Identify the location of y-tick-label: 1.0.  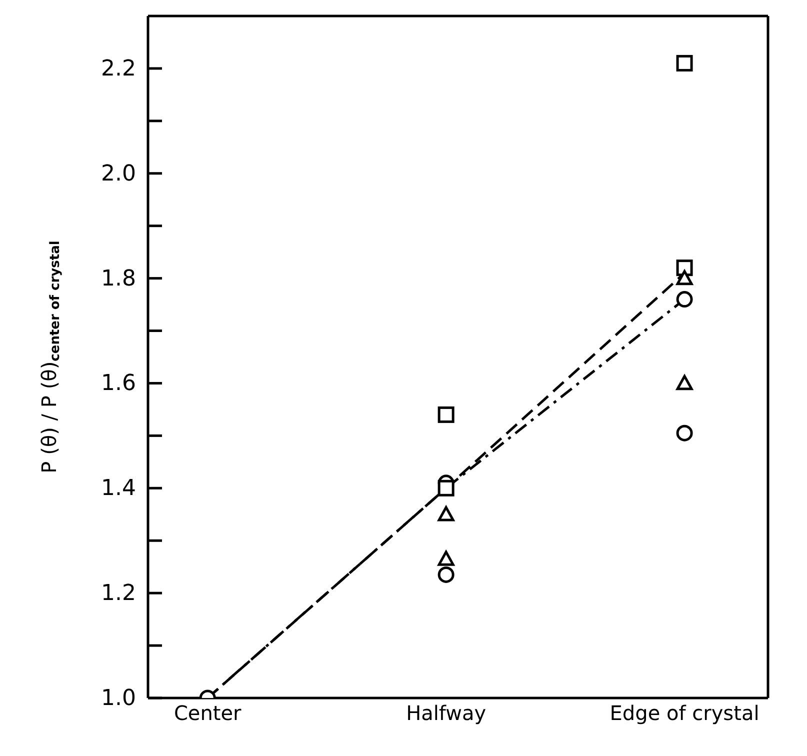
(118, 698).